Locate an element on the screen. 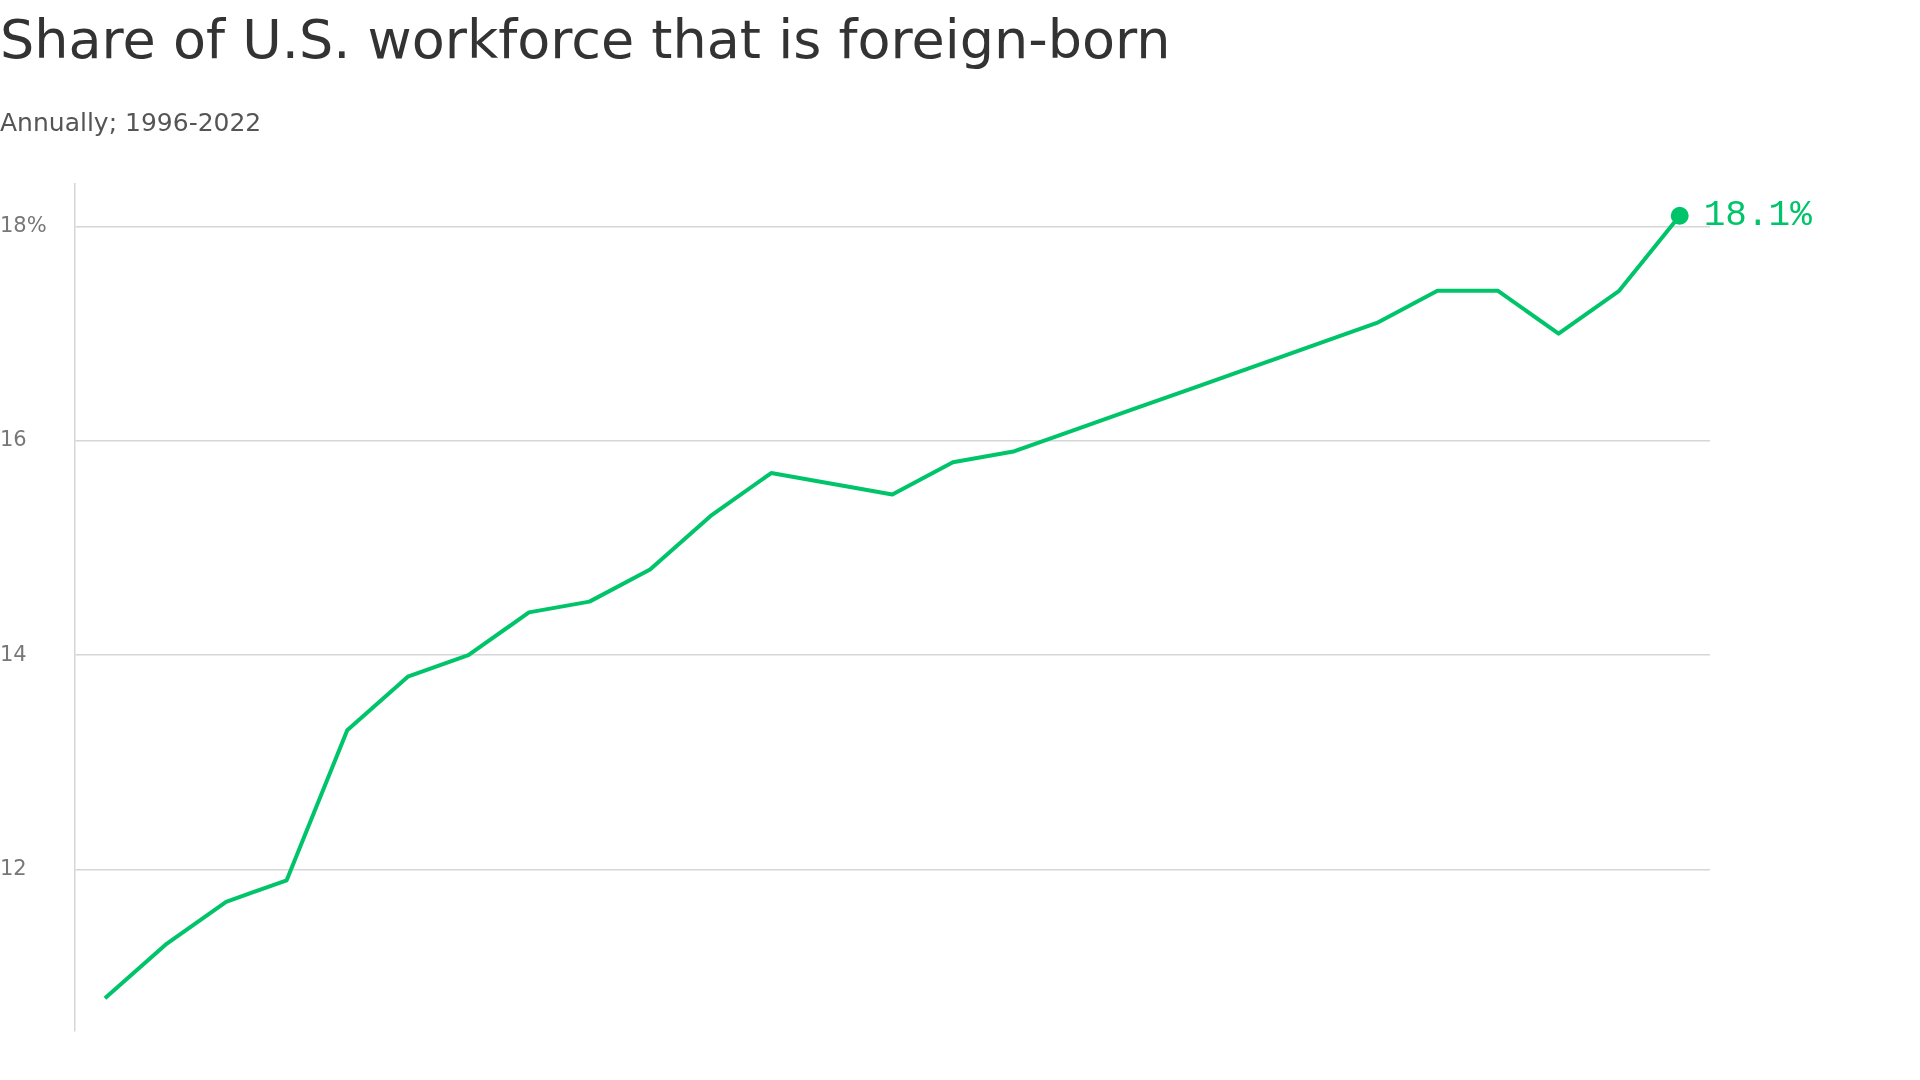 Image resolution: width=1920 pixels, height=1080 pixels. chart-title: Share of U.S. workforce that is foreign-born is located at coordinates (586, 40).